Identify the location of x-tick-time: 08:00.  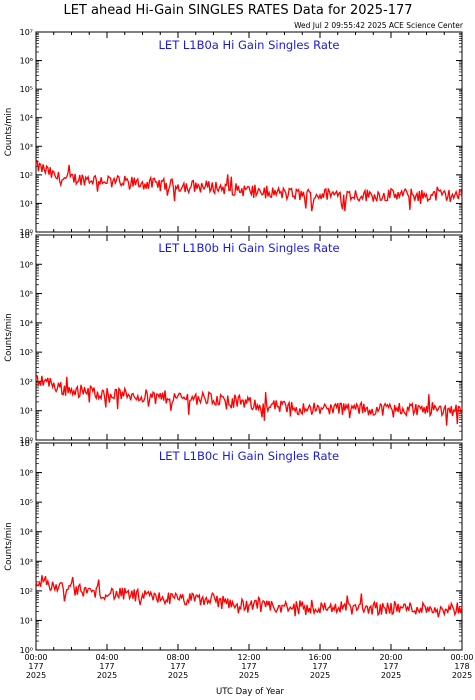
(177, 657).